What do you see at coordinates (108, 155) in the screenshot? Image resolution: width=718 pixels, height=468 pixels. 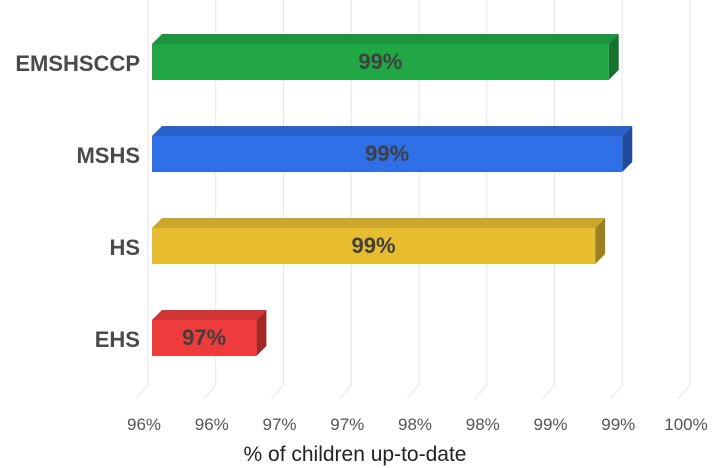 I see `category-label: MSHS` at bounding box center [108, 155].